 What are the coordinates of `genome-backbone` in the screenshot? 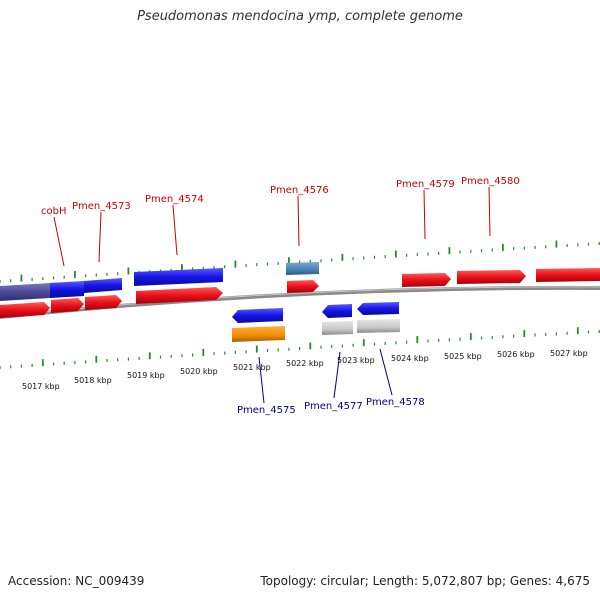 It's located at (300, 302).